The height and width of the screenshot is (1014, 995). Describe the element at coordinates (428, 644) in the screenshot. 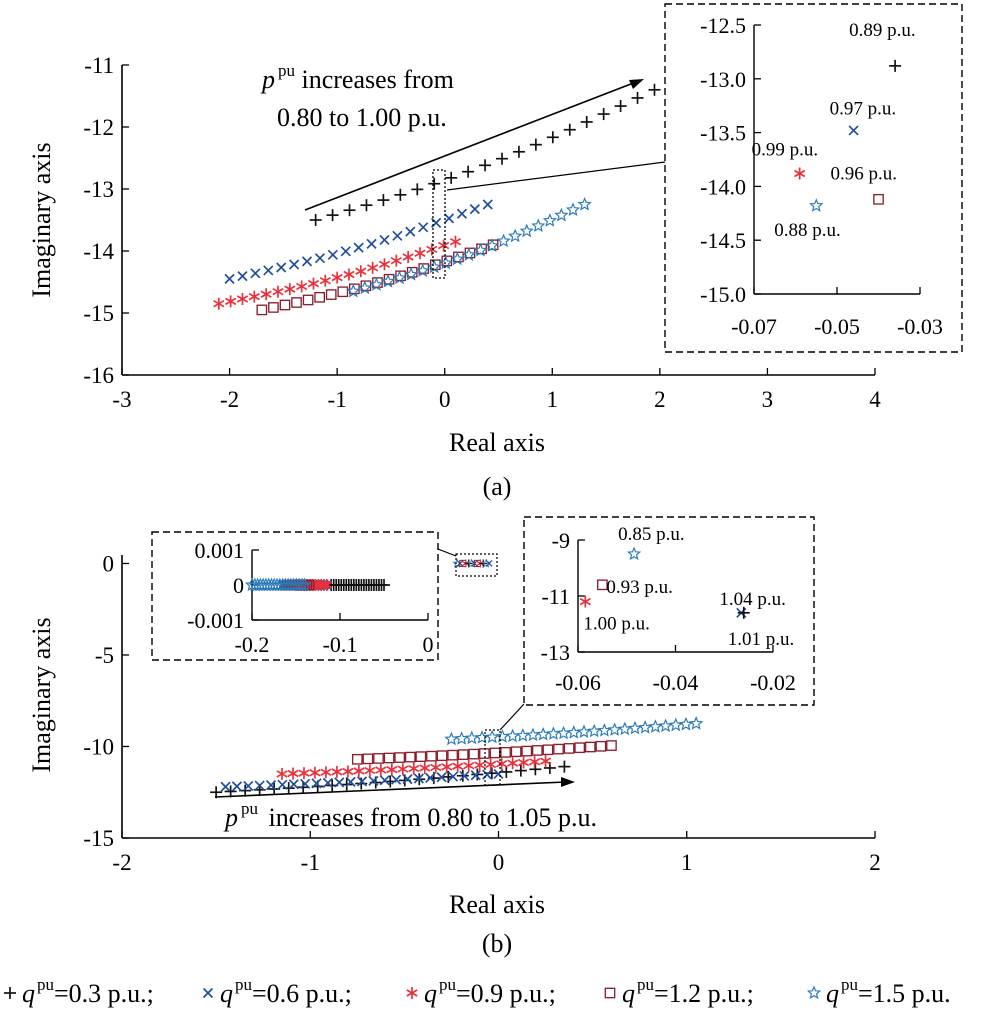

I see `panel-b-left-inset-x-tick-label: 0` at that location.